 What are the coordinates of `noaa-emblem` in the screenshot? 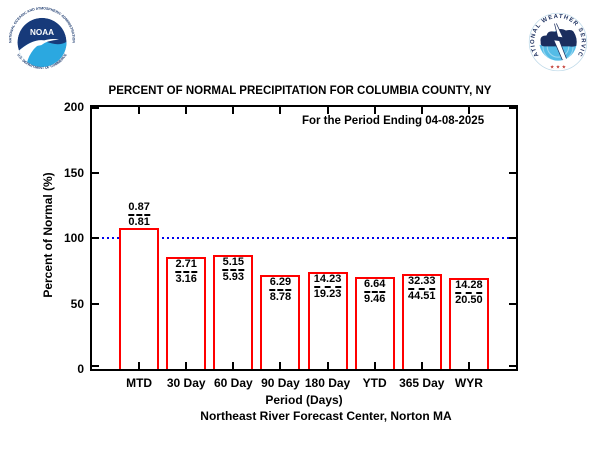 It's located at (42, 42).